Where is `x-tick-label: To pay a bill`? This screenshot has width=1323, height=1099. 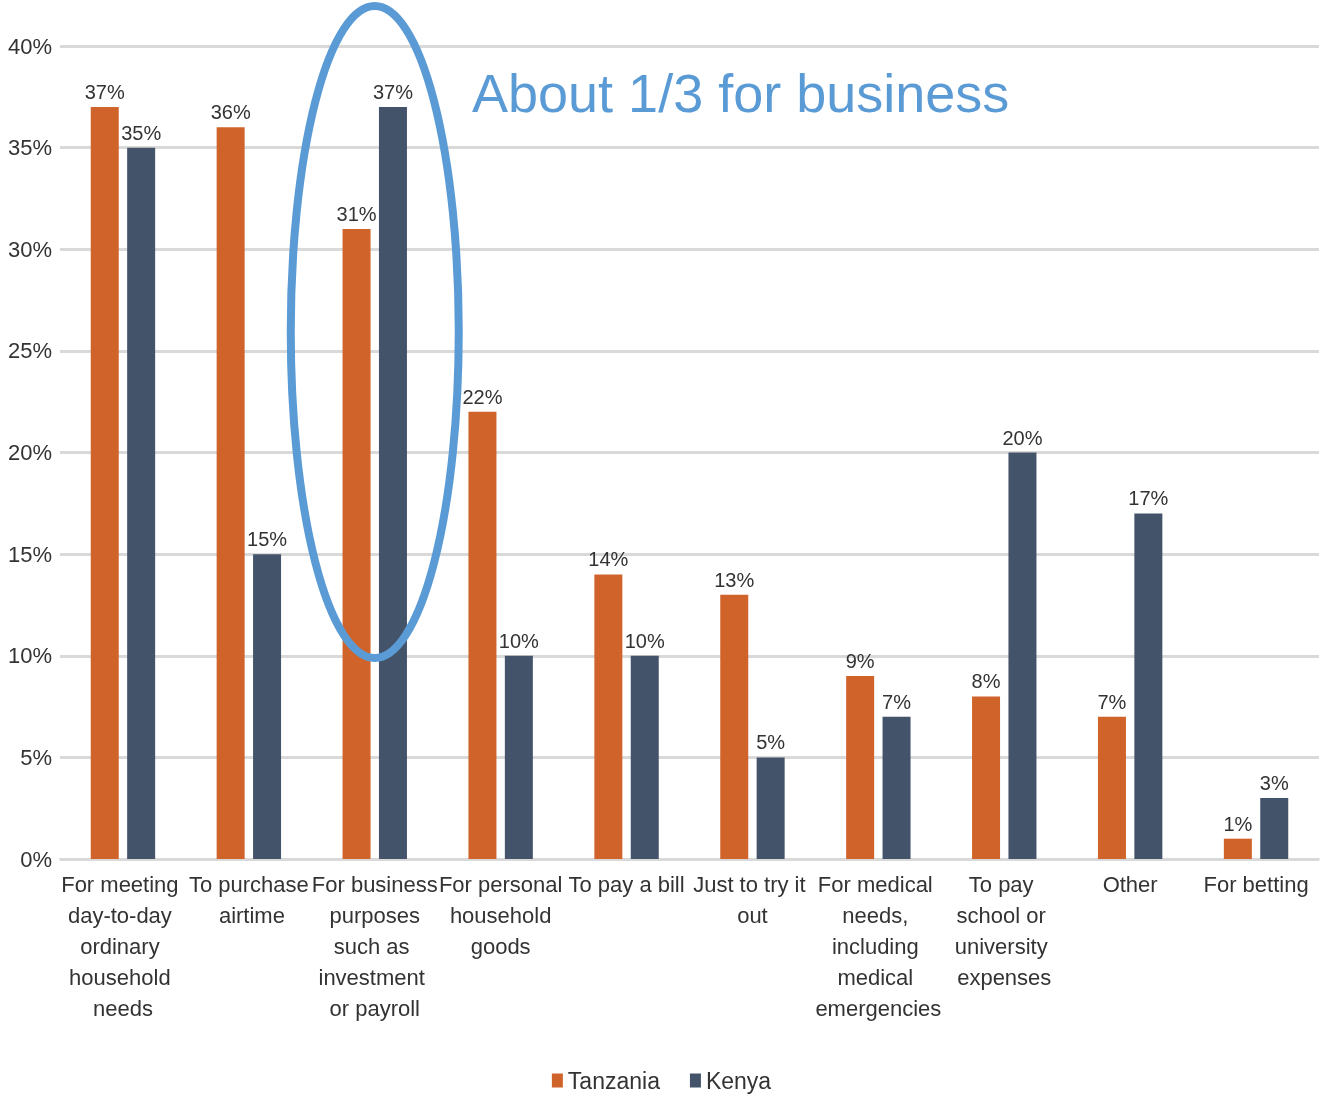 x-tick-label: To pay a bill is located at coordinates (626, 884).